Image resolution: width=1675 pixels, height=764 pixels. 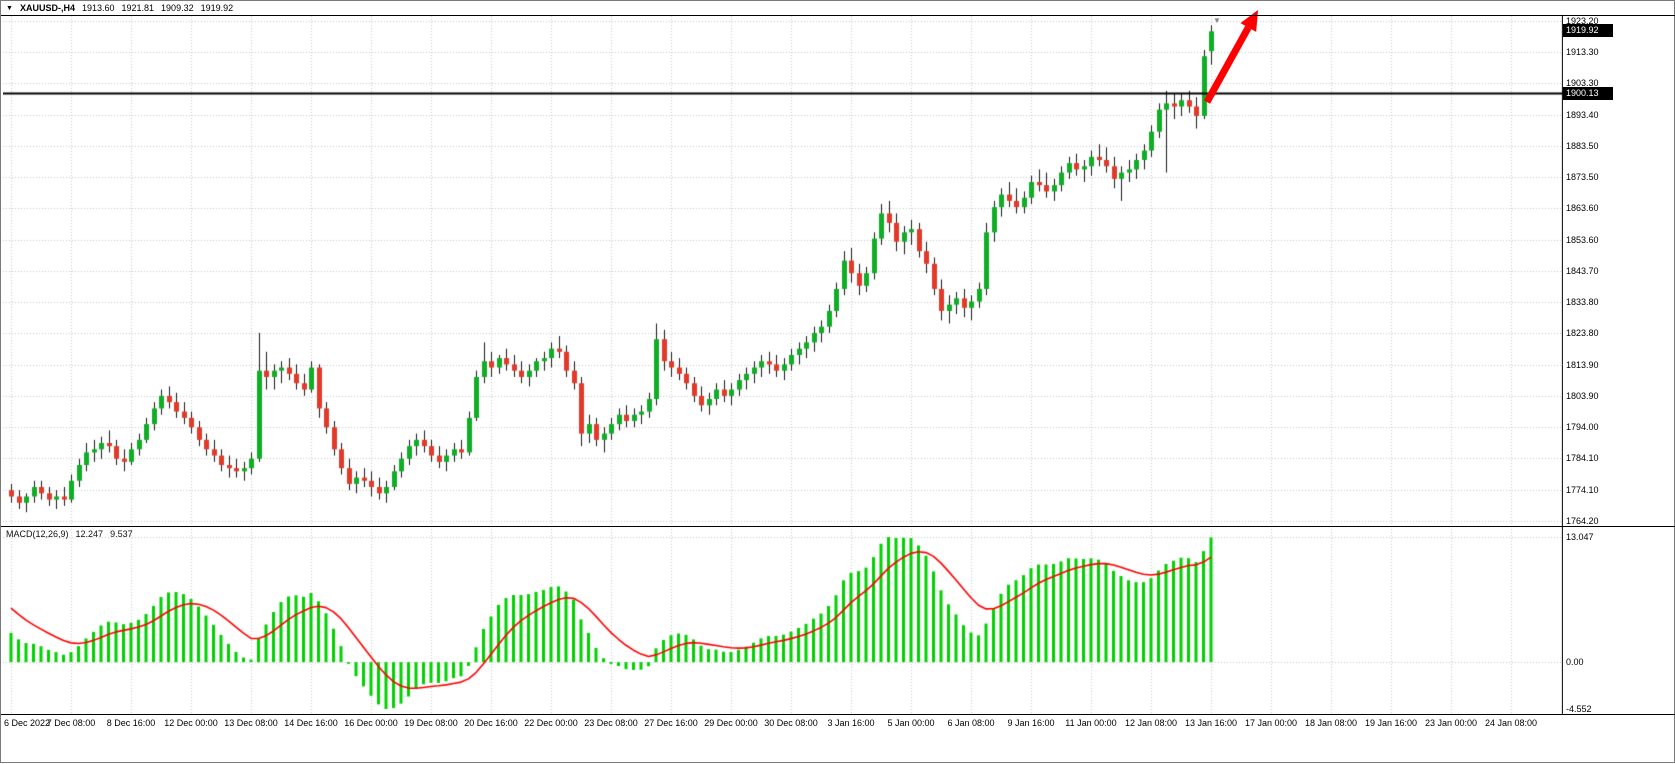 I want to click on time-axis-label: 16 Dec 00:00, so click(x=371, y=723).